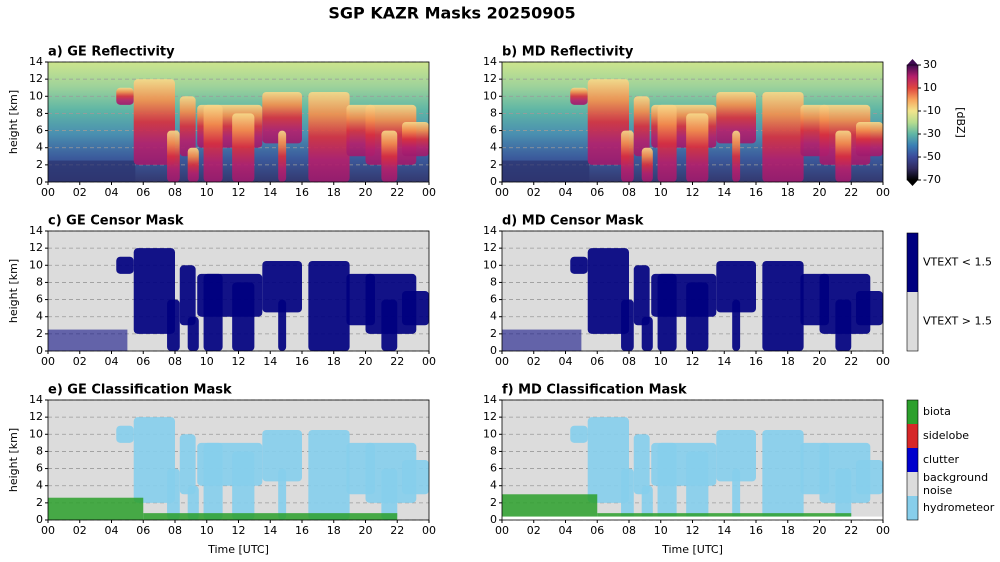  Describe the element at coordinates (930, 87) in the screenshot. I see `colorbar-tick-label: 10` at that location.